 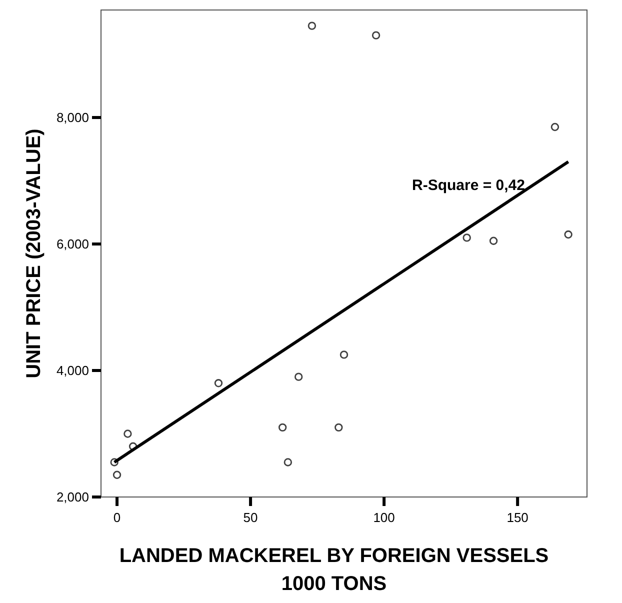 What do you see at coordinates (72, 497) in the screenshot?
I see `y-tick-label: 2,000` at bounding box center [72, 497].